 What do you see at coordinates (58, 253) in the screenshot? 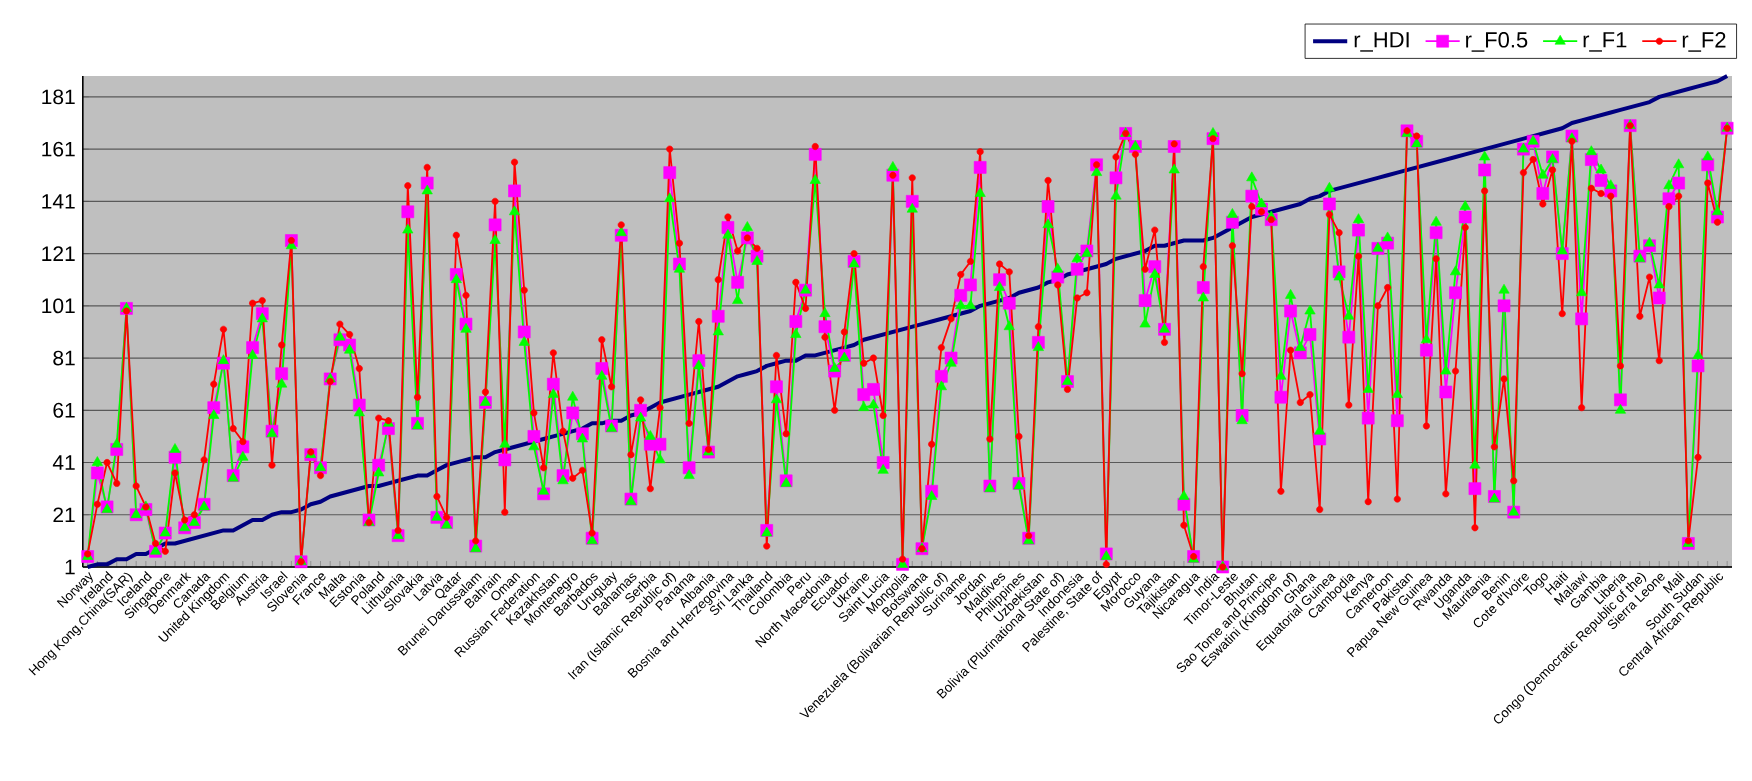
I see `y-tick-label: 121` at bounding box center [58, 253].